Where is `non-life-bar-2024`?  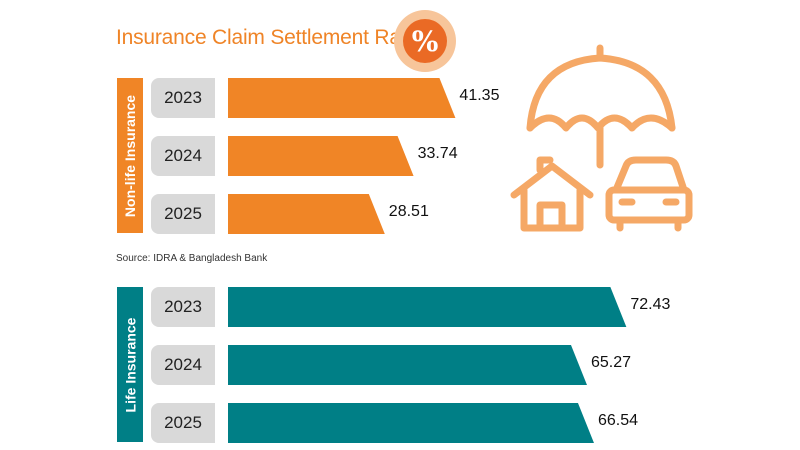
non-life-bar-2024 is located at coordinates (321, 156).